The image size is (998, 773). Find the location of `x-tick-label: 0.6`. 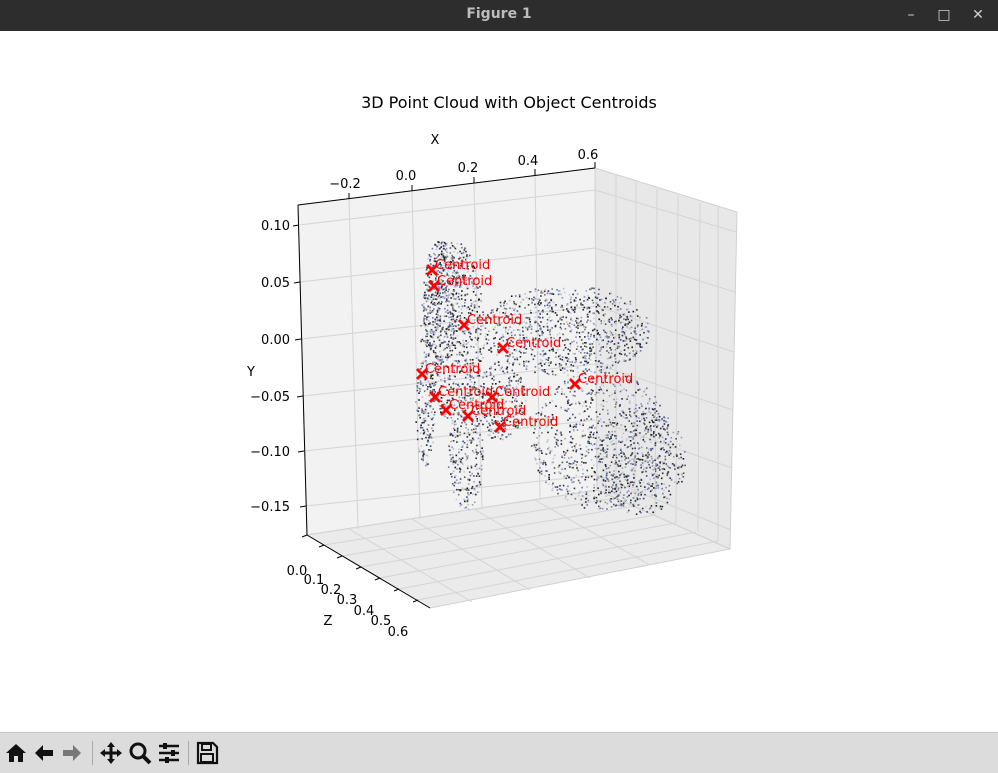

x-tick-label: 0.6 is located at coordinates (588, 155).